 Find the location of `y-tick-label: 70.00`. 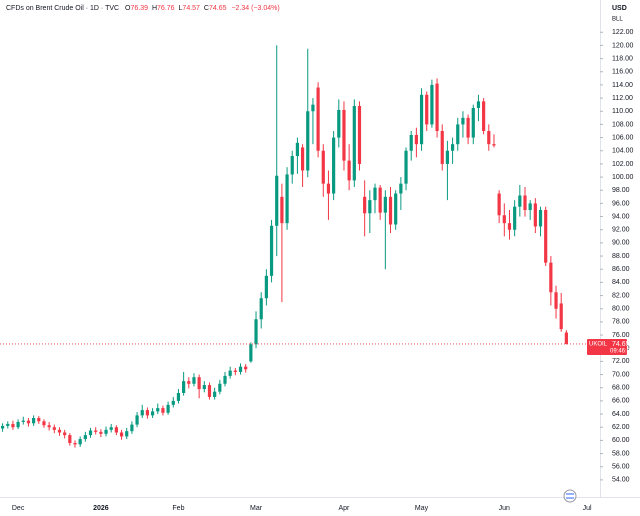

y-tick-label: 70.00 is located at coordinates (621, 374).